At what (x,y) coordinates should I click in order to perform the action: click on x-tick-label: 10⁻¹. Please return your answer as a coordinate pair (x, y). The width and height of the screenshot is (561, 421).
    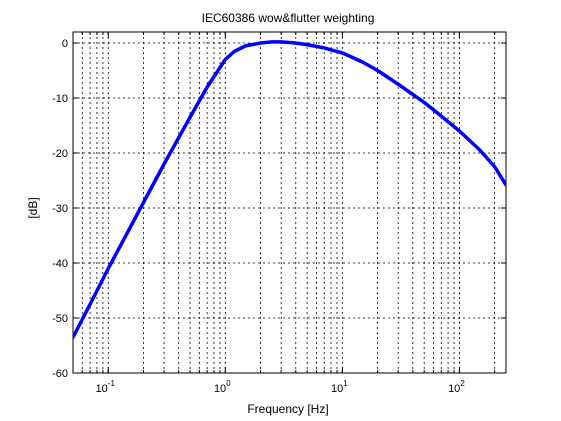
    Looking at the image, I should click on (106, 387).